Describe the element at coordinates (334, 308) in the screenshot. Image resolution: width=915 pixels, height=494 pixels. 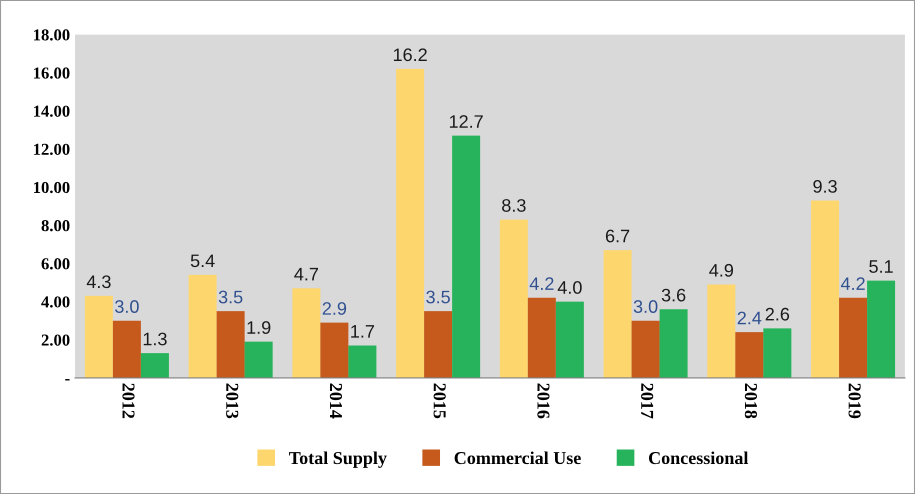
I see `data-label: 2.9` at that location.